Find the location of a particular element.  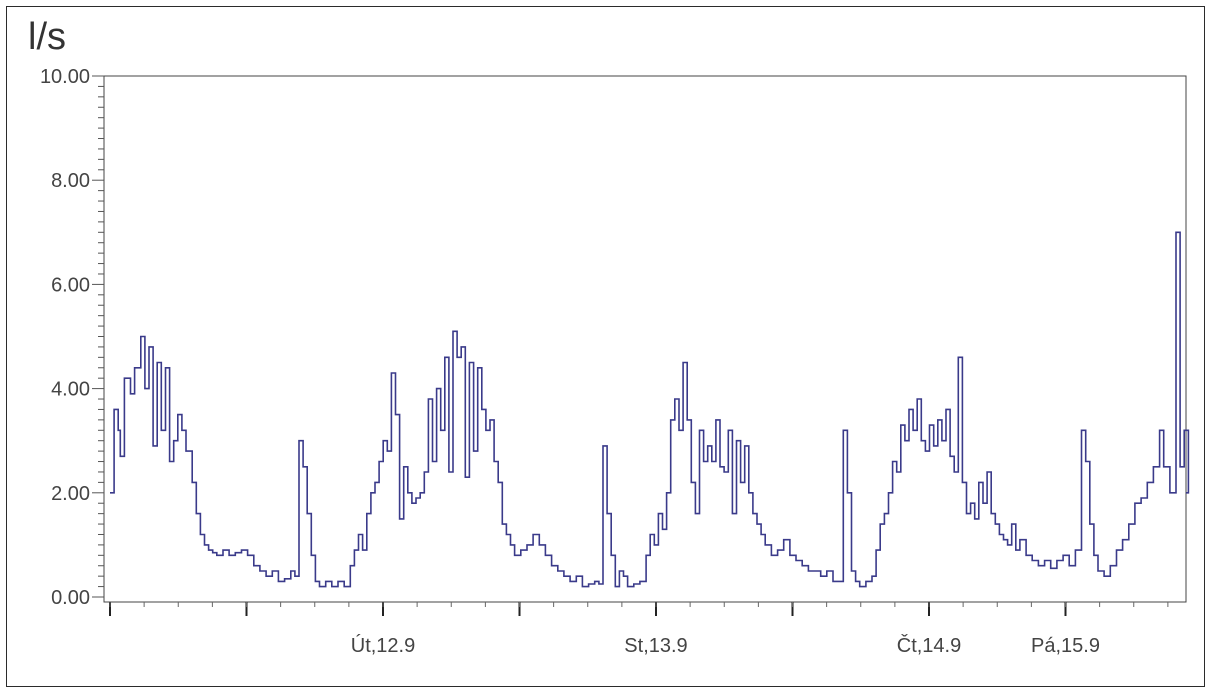

y-tick-label: 10.00 is located at coordinates (65, 77).